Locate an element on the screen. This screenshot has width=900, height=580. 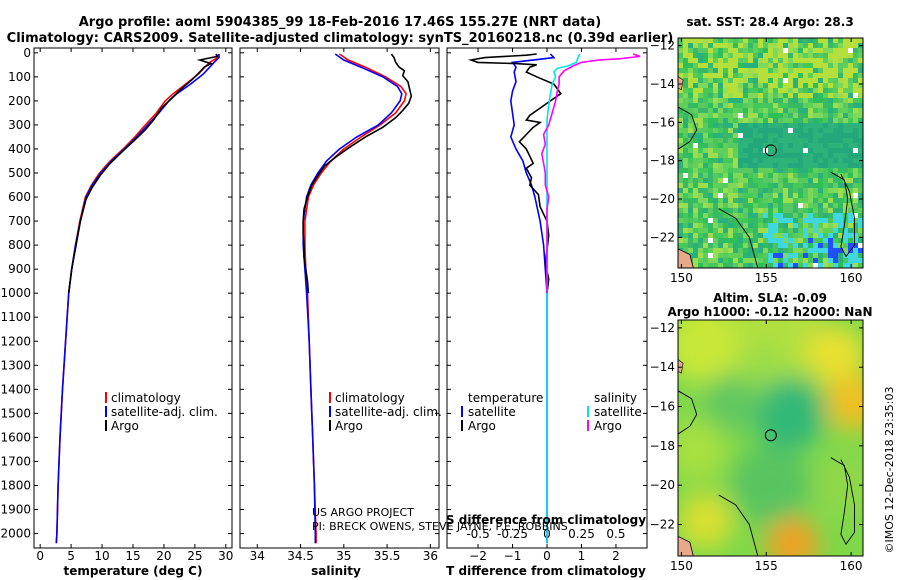
sst-ytick-label: −18 is located at coordinates (662, 161).